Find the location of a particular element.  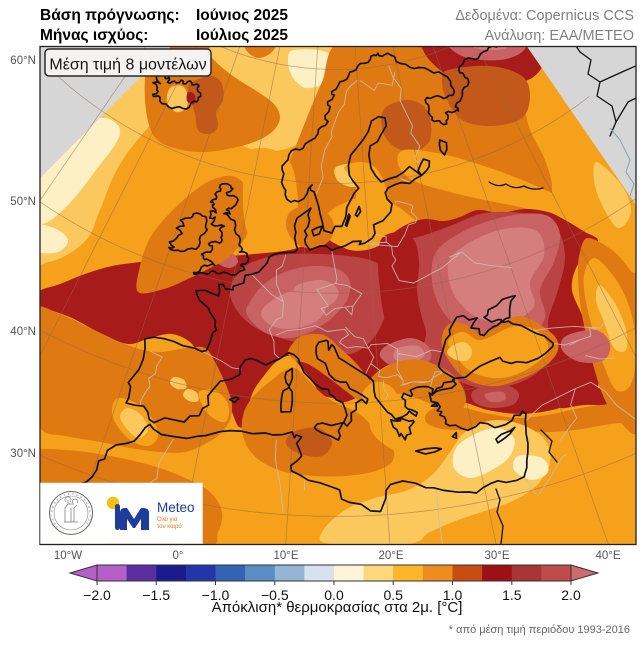

svg-text: 0.5 is located at coordinates (393, 595).